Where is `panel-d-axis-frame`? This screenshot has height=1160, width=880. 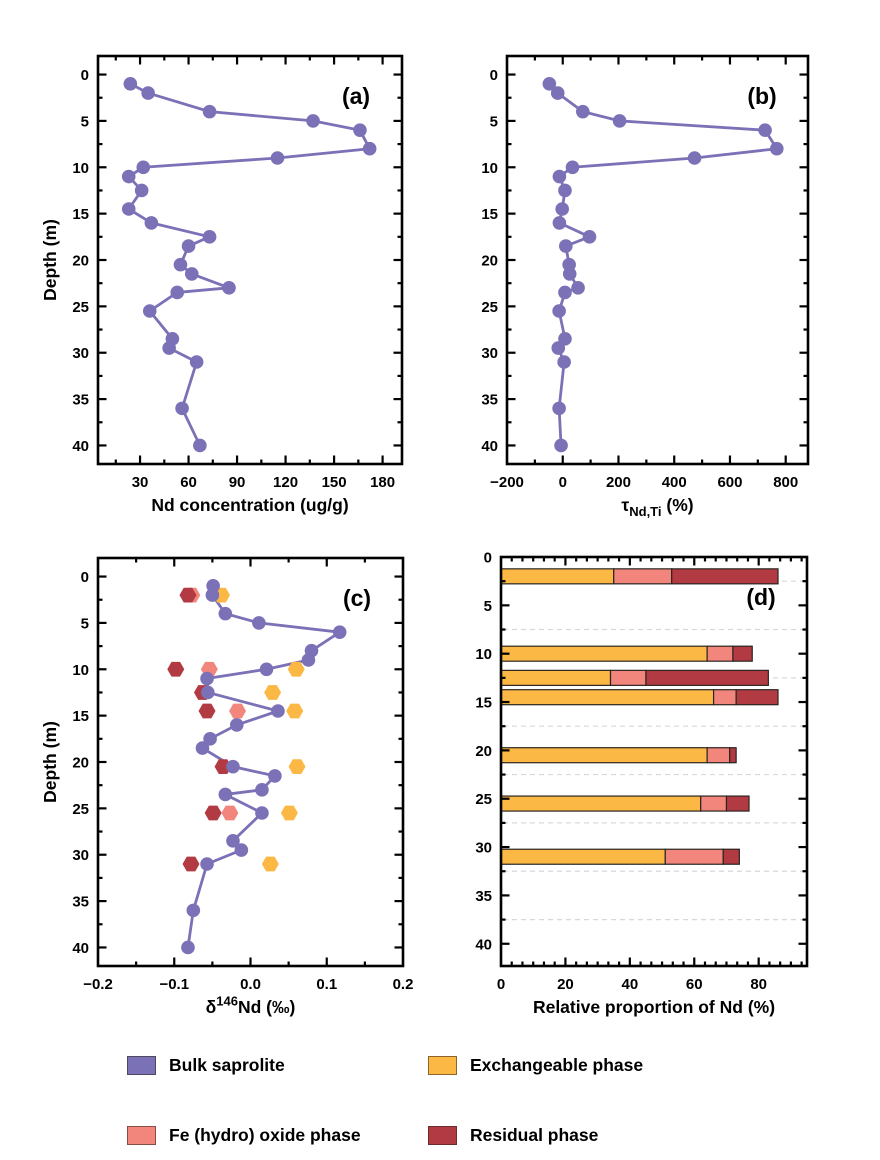
panel-d-axis-frame is located at coordinates (654, 761).